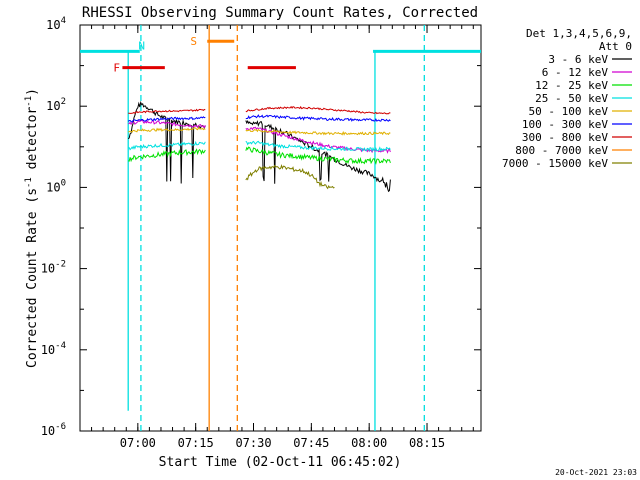  What do you see at coordinates (155, 54) in the screenshot?
I see `marker-labels: N F S` at bounding box center [155, 54].